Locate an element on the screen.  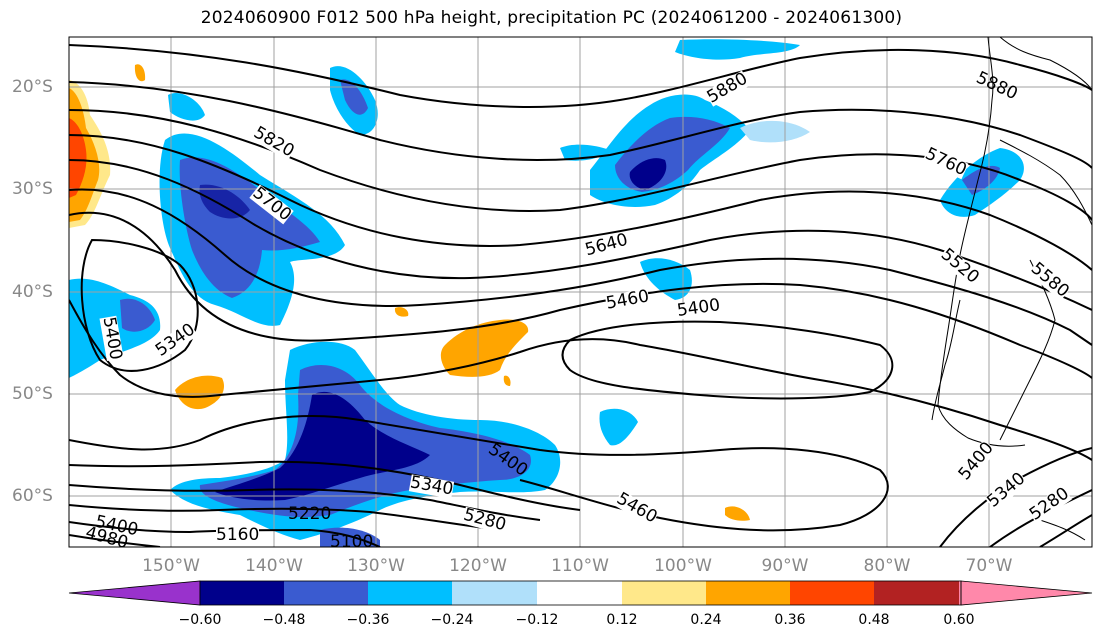
colorbar-tick-label: 0.24 is located at coordinates (706, 620).